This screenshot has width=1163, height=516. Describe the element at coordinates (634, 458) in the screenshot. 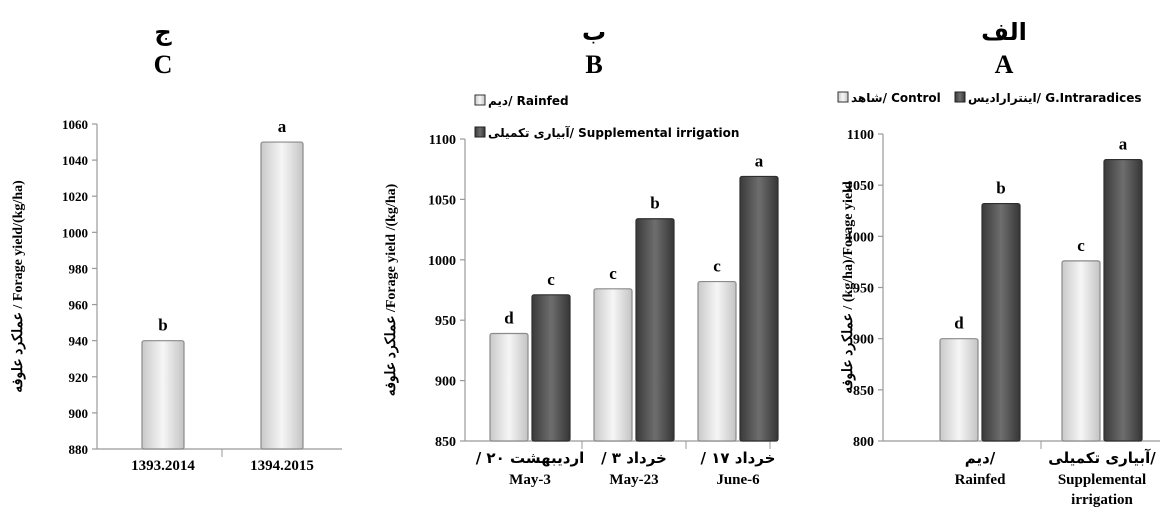

I see `category-label: / ۳ خرداد` at that location.